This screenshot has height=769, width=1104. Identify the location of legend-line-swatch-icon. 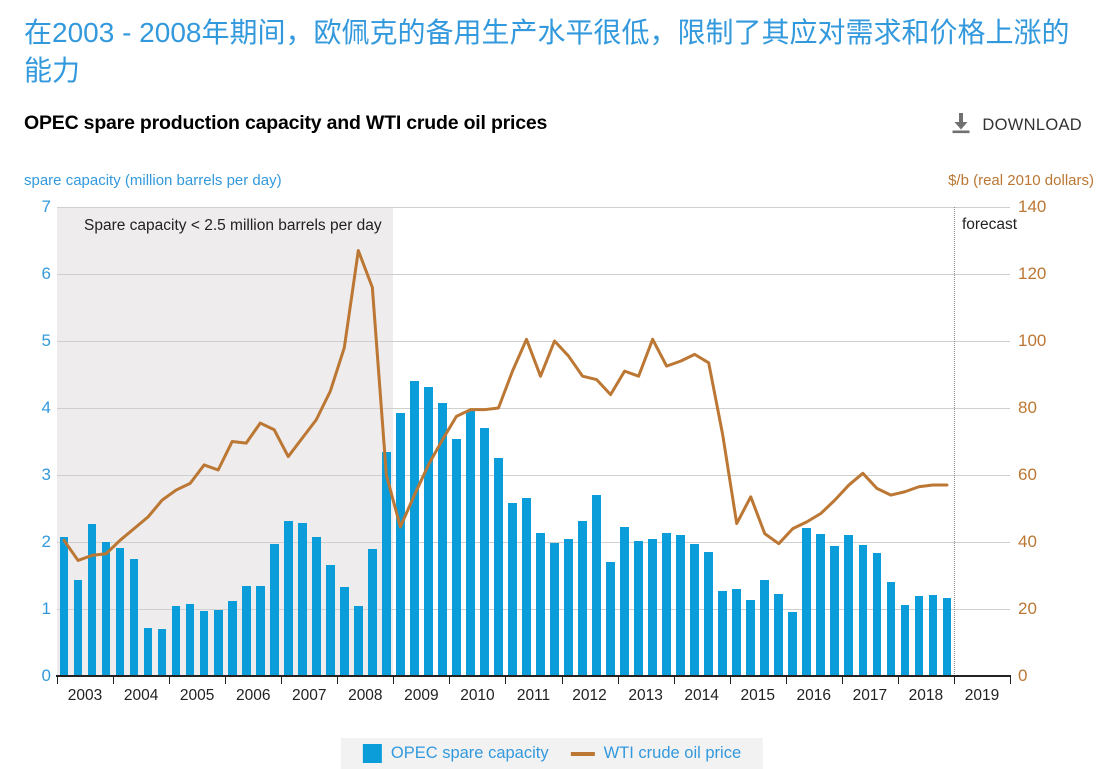
(582, 753).